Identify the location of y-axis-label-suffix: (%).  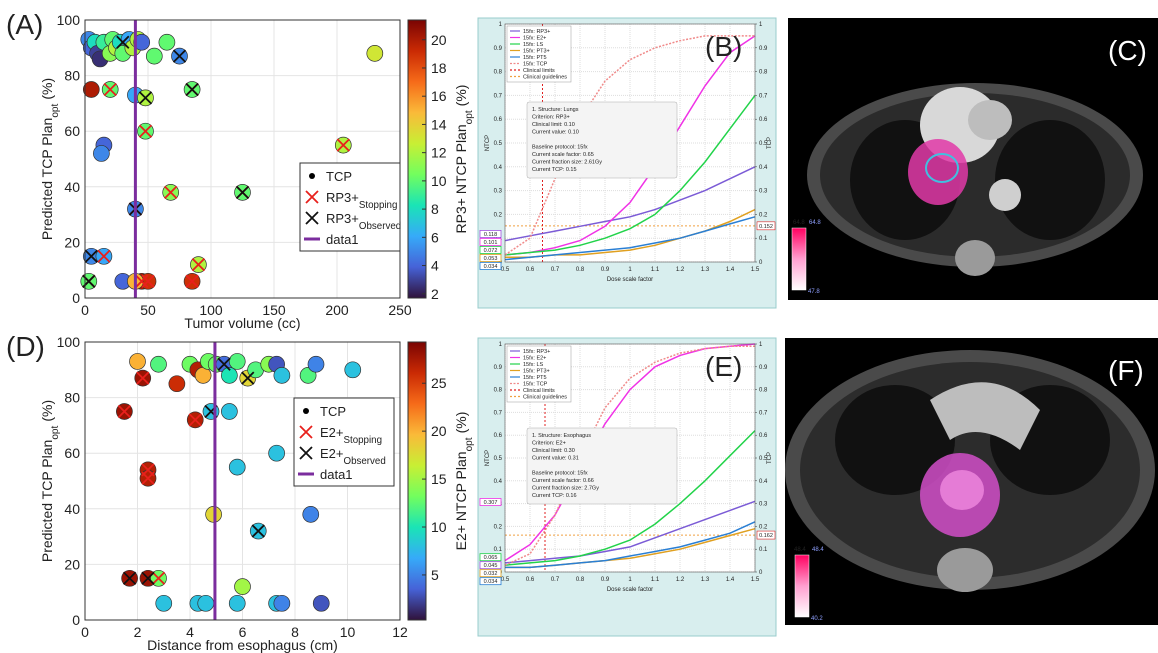
(47, 89).